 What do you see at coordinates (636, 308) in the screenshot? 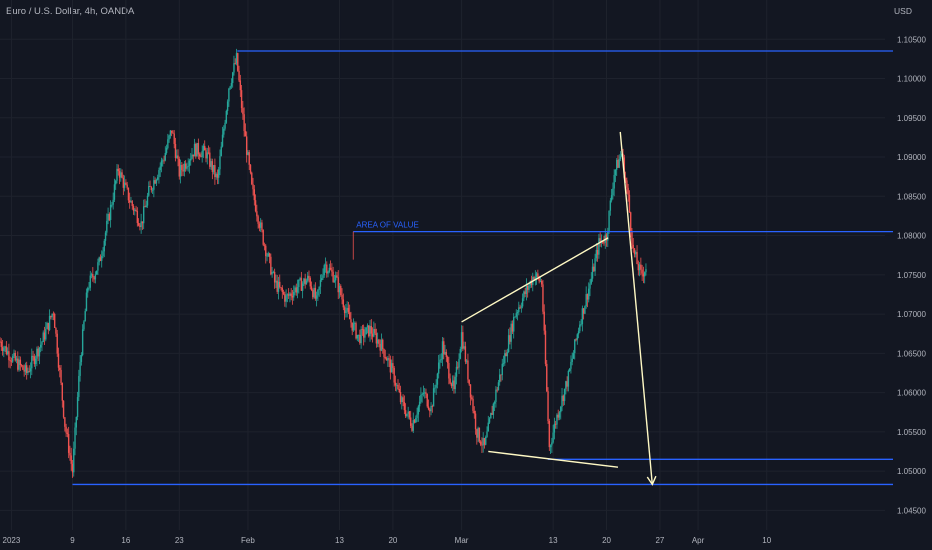
I see `projection-arrow` at bounding box center [636, 308].